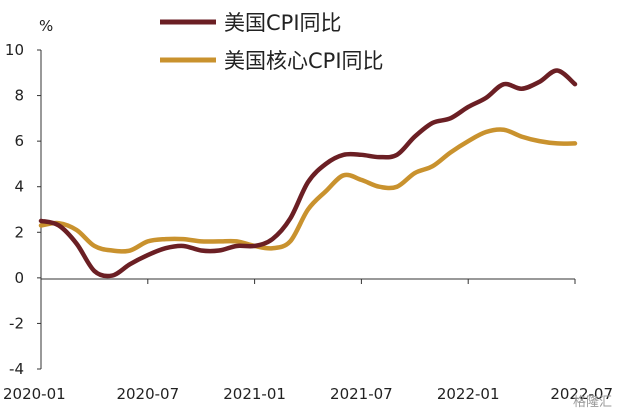 This screenshot has width=628, height=414. What do you see at coordinates (304, 61) in the screenshot?
I see `legend-label-core: 美国核心CPI同比` at bounding box center [304, 61].